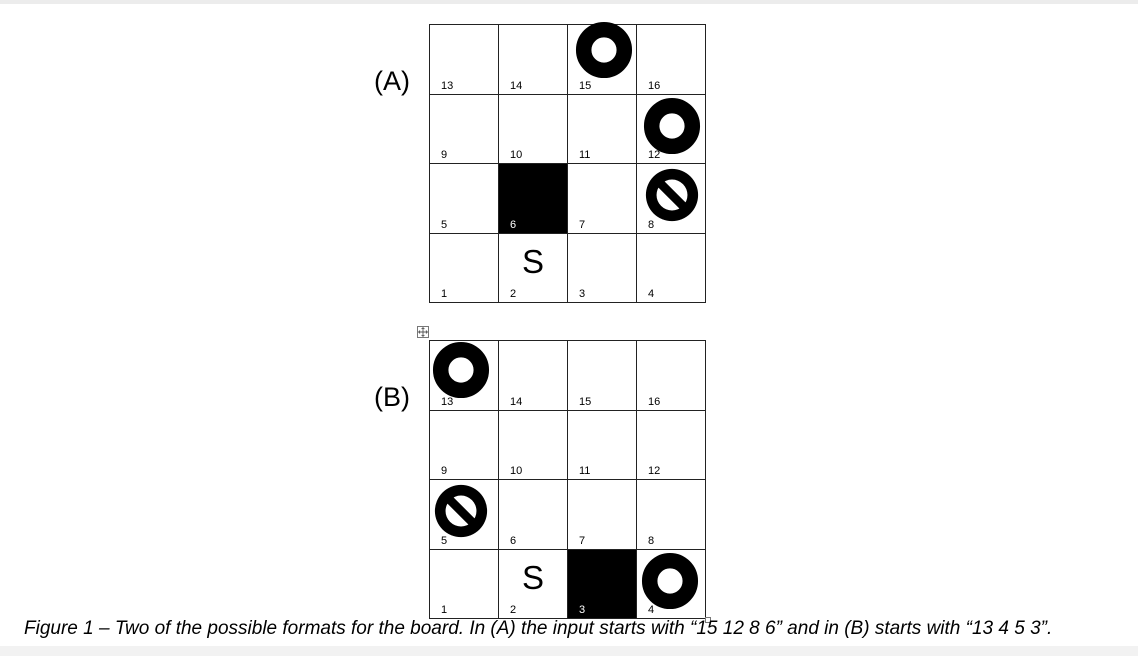 The width and height of the screenshot is (1138, 656). Describe the element at coordinates (602, 585) in the screenshot. I see `blocked-cell: 3` at that location.